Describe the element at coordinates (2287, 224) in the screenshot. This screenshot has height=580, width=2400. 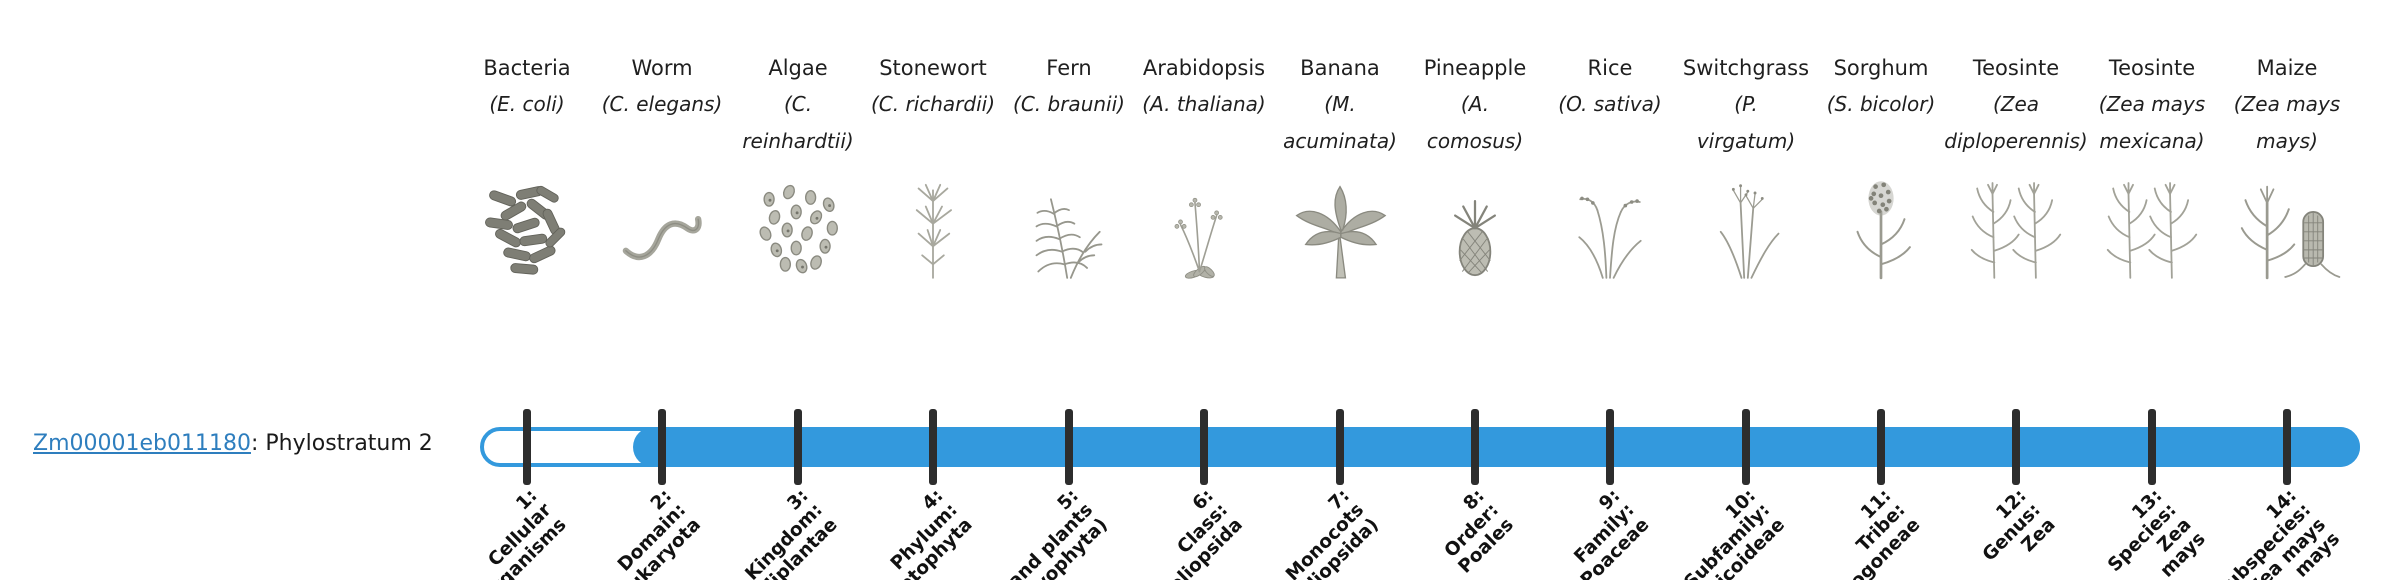
I see `maize-icon` at that location.